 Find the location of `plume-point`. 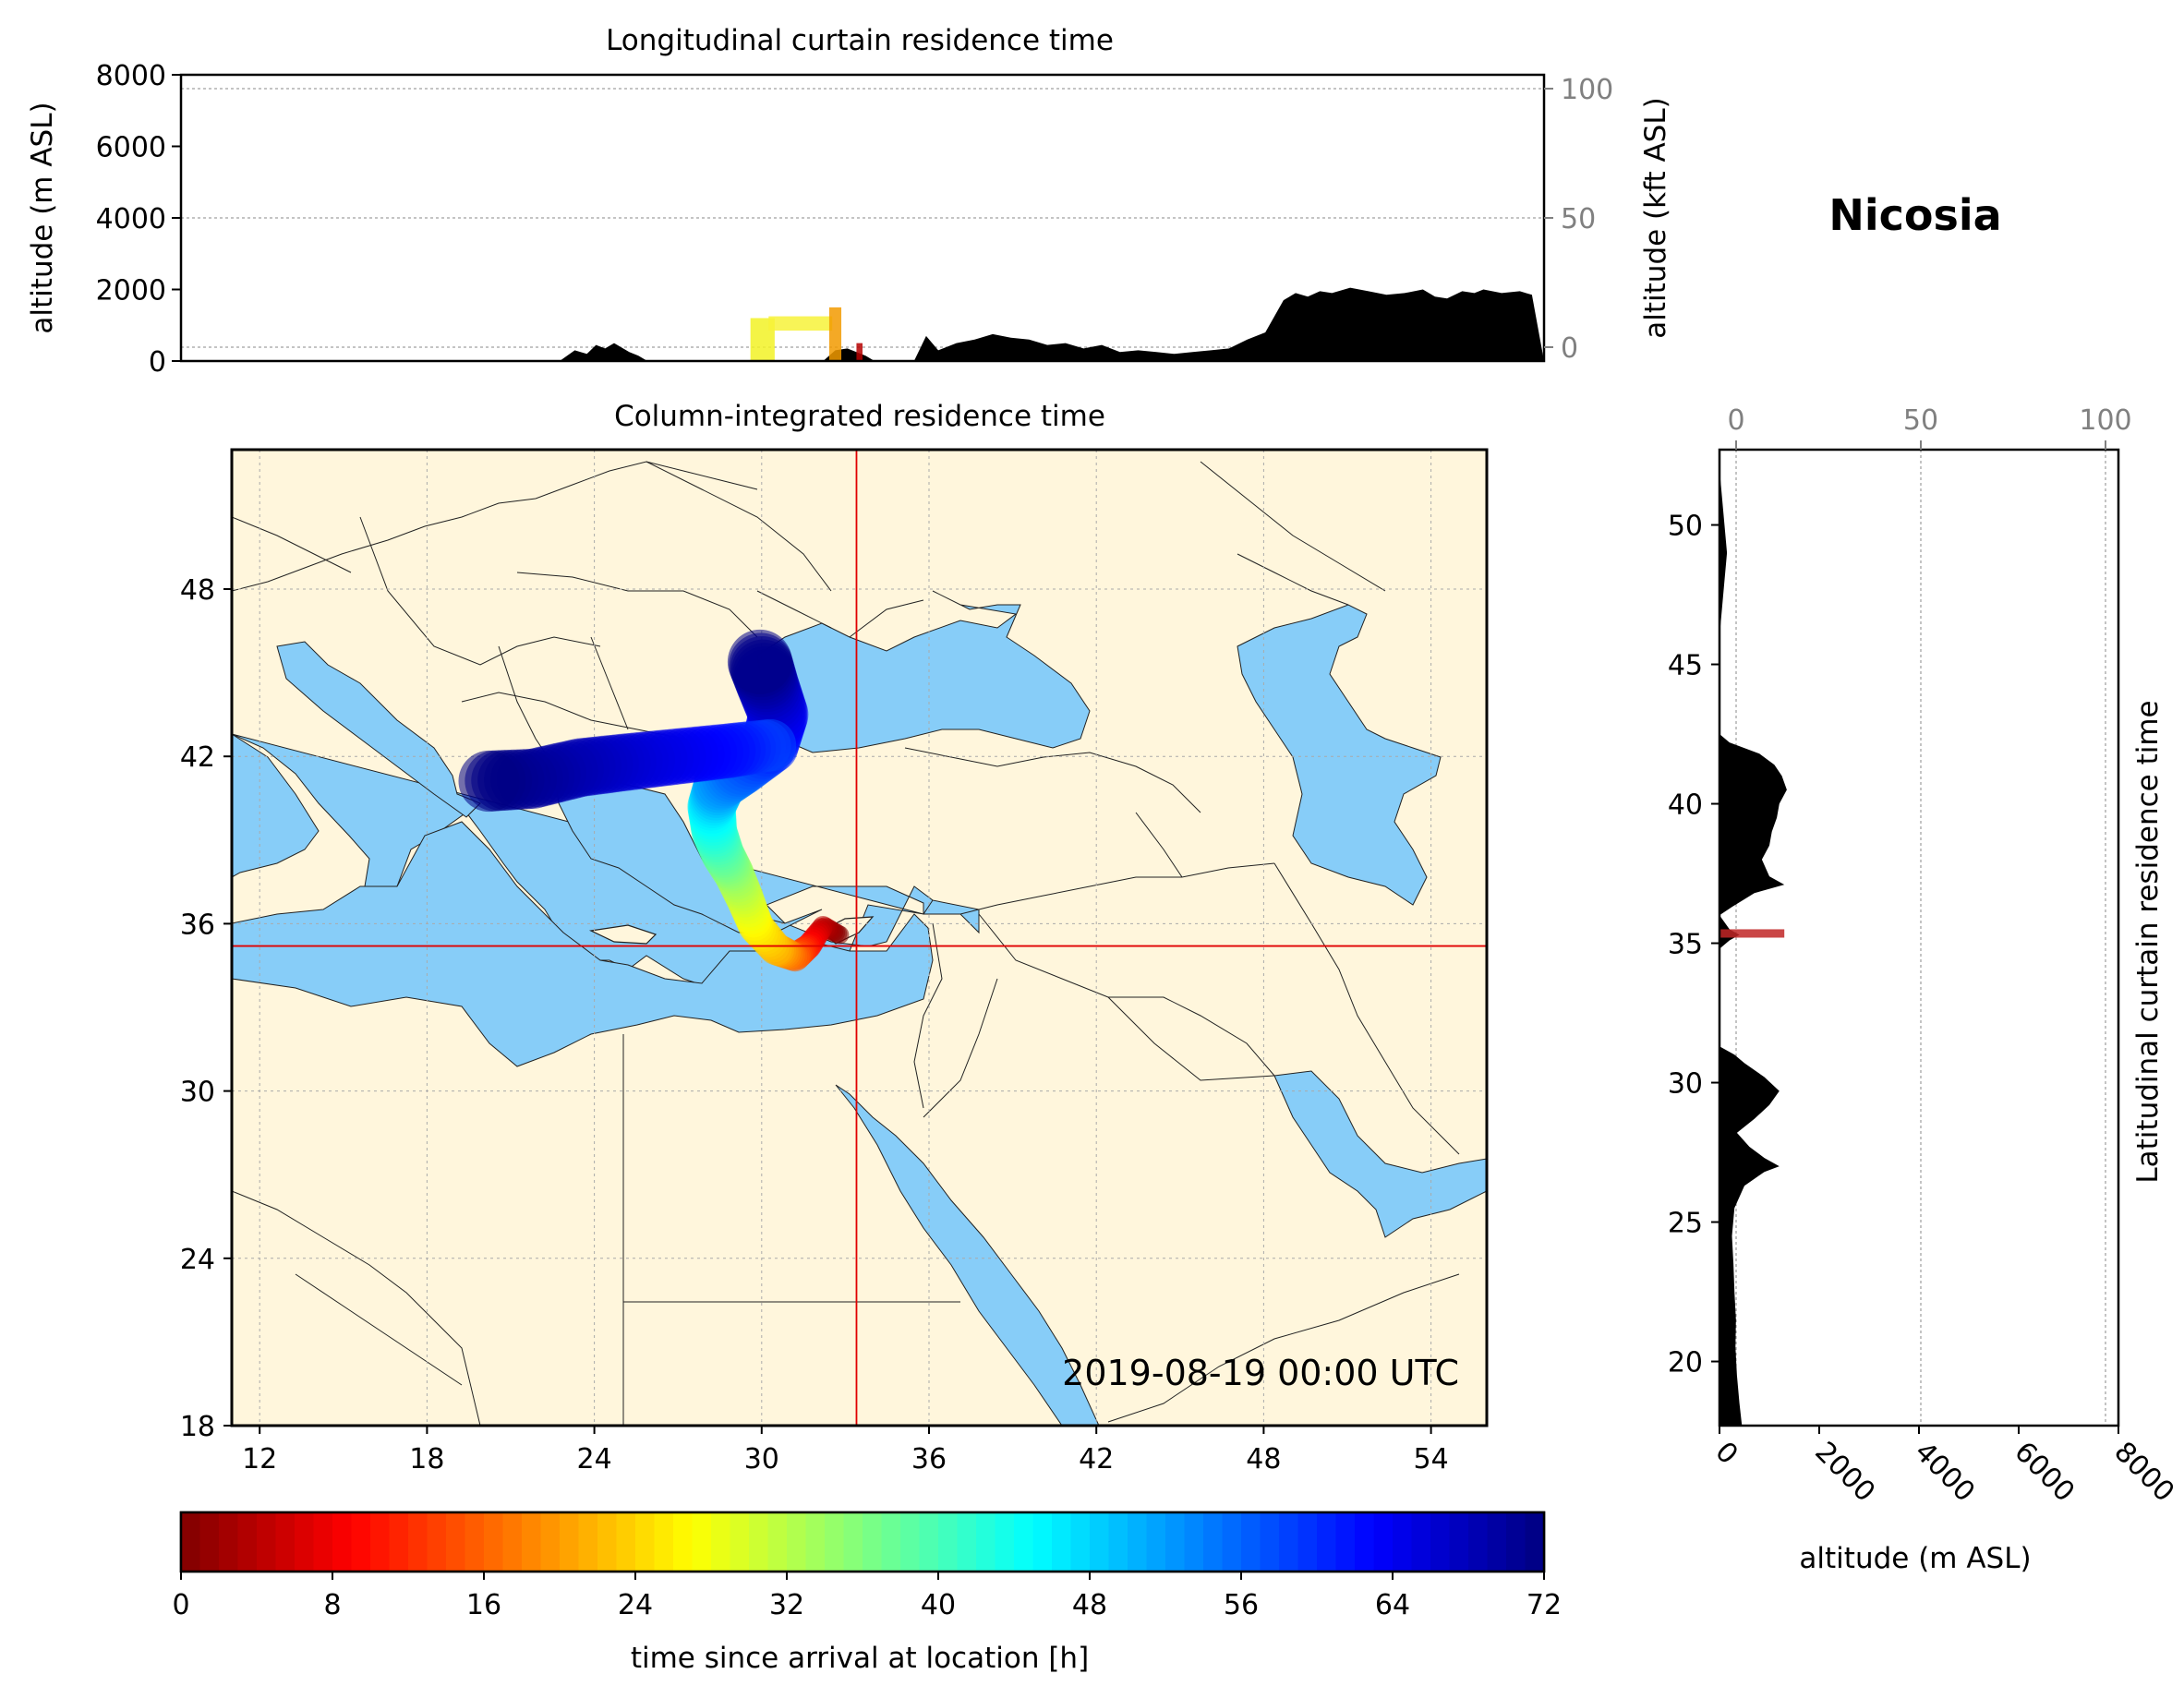

plume-point is located at coordinates (489, 781).